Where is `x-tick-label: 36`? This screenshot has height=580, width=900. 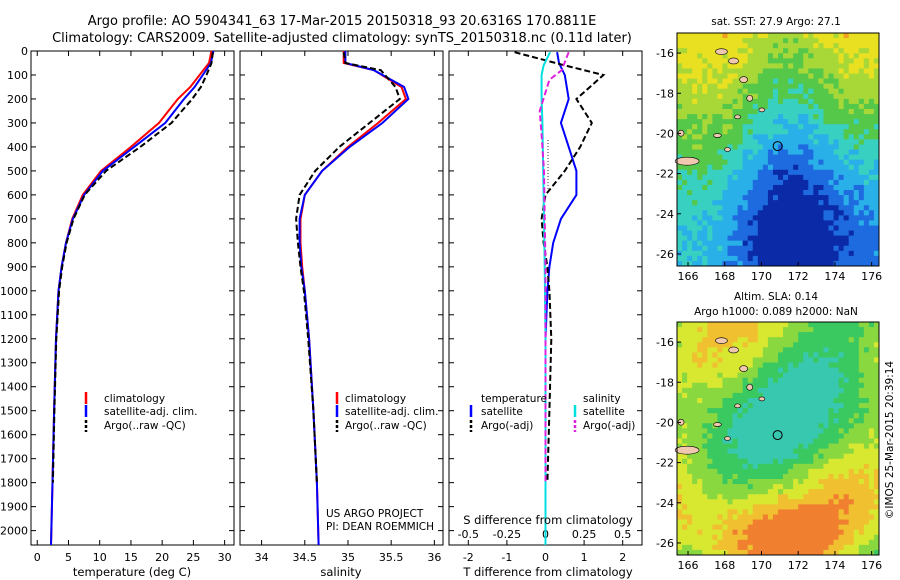 x-tick-label: 36 is located at coordinates (434, 557).